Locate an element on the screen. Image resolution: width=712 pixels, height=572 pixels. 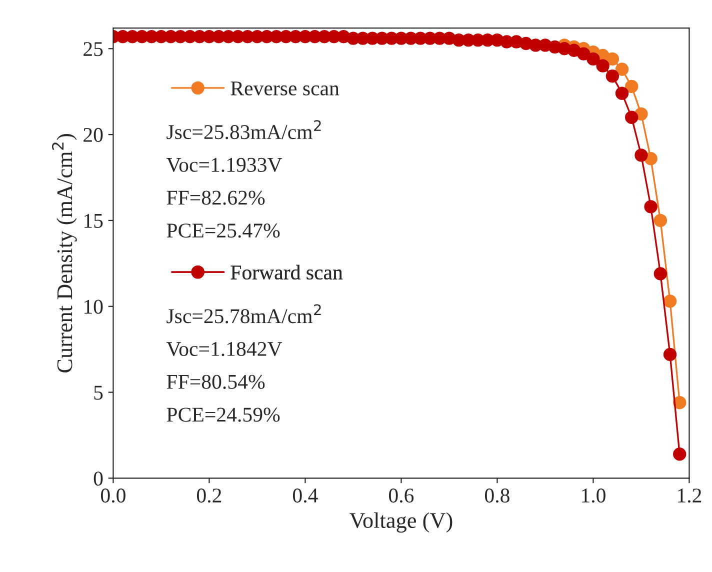
annotation: Voc=1.1842V is located at coordinates (224, 349).